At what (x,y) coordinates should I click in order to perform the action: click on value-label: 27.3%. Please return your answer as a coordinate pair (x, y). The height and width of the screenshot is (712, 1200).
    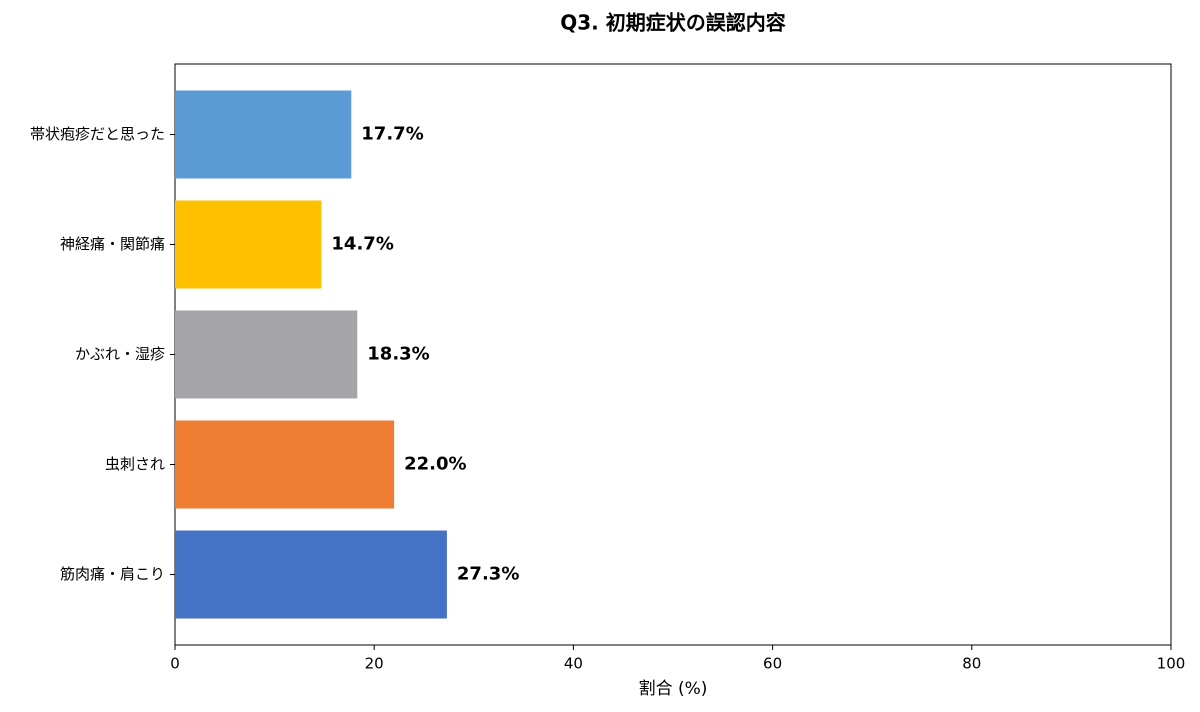
    Looking at the image, I should click on (488, 574).